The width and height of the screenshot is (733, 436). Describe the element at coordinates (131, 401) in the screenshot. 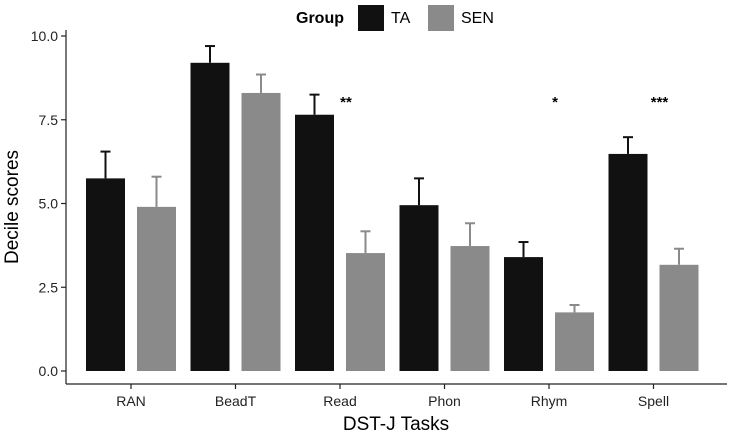

I see `x-tick-label-ran: RAN` at that location.